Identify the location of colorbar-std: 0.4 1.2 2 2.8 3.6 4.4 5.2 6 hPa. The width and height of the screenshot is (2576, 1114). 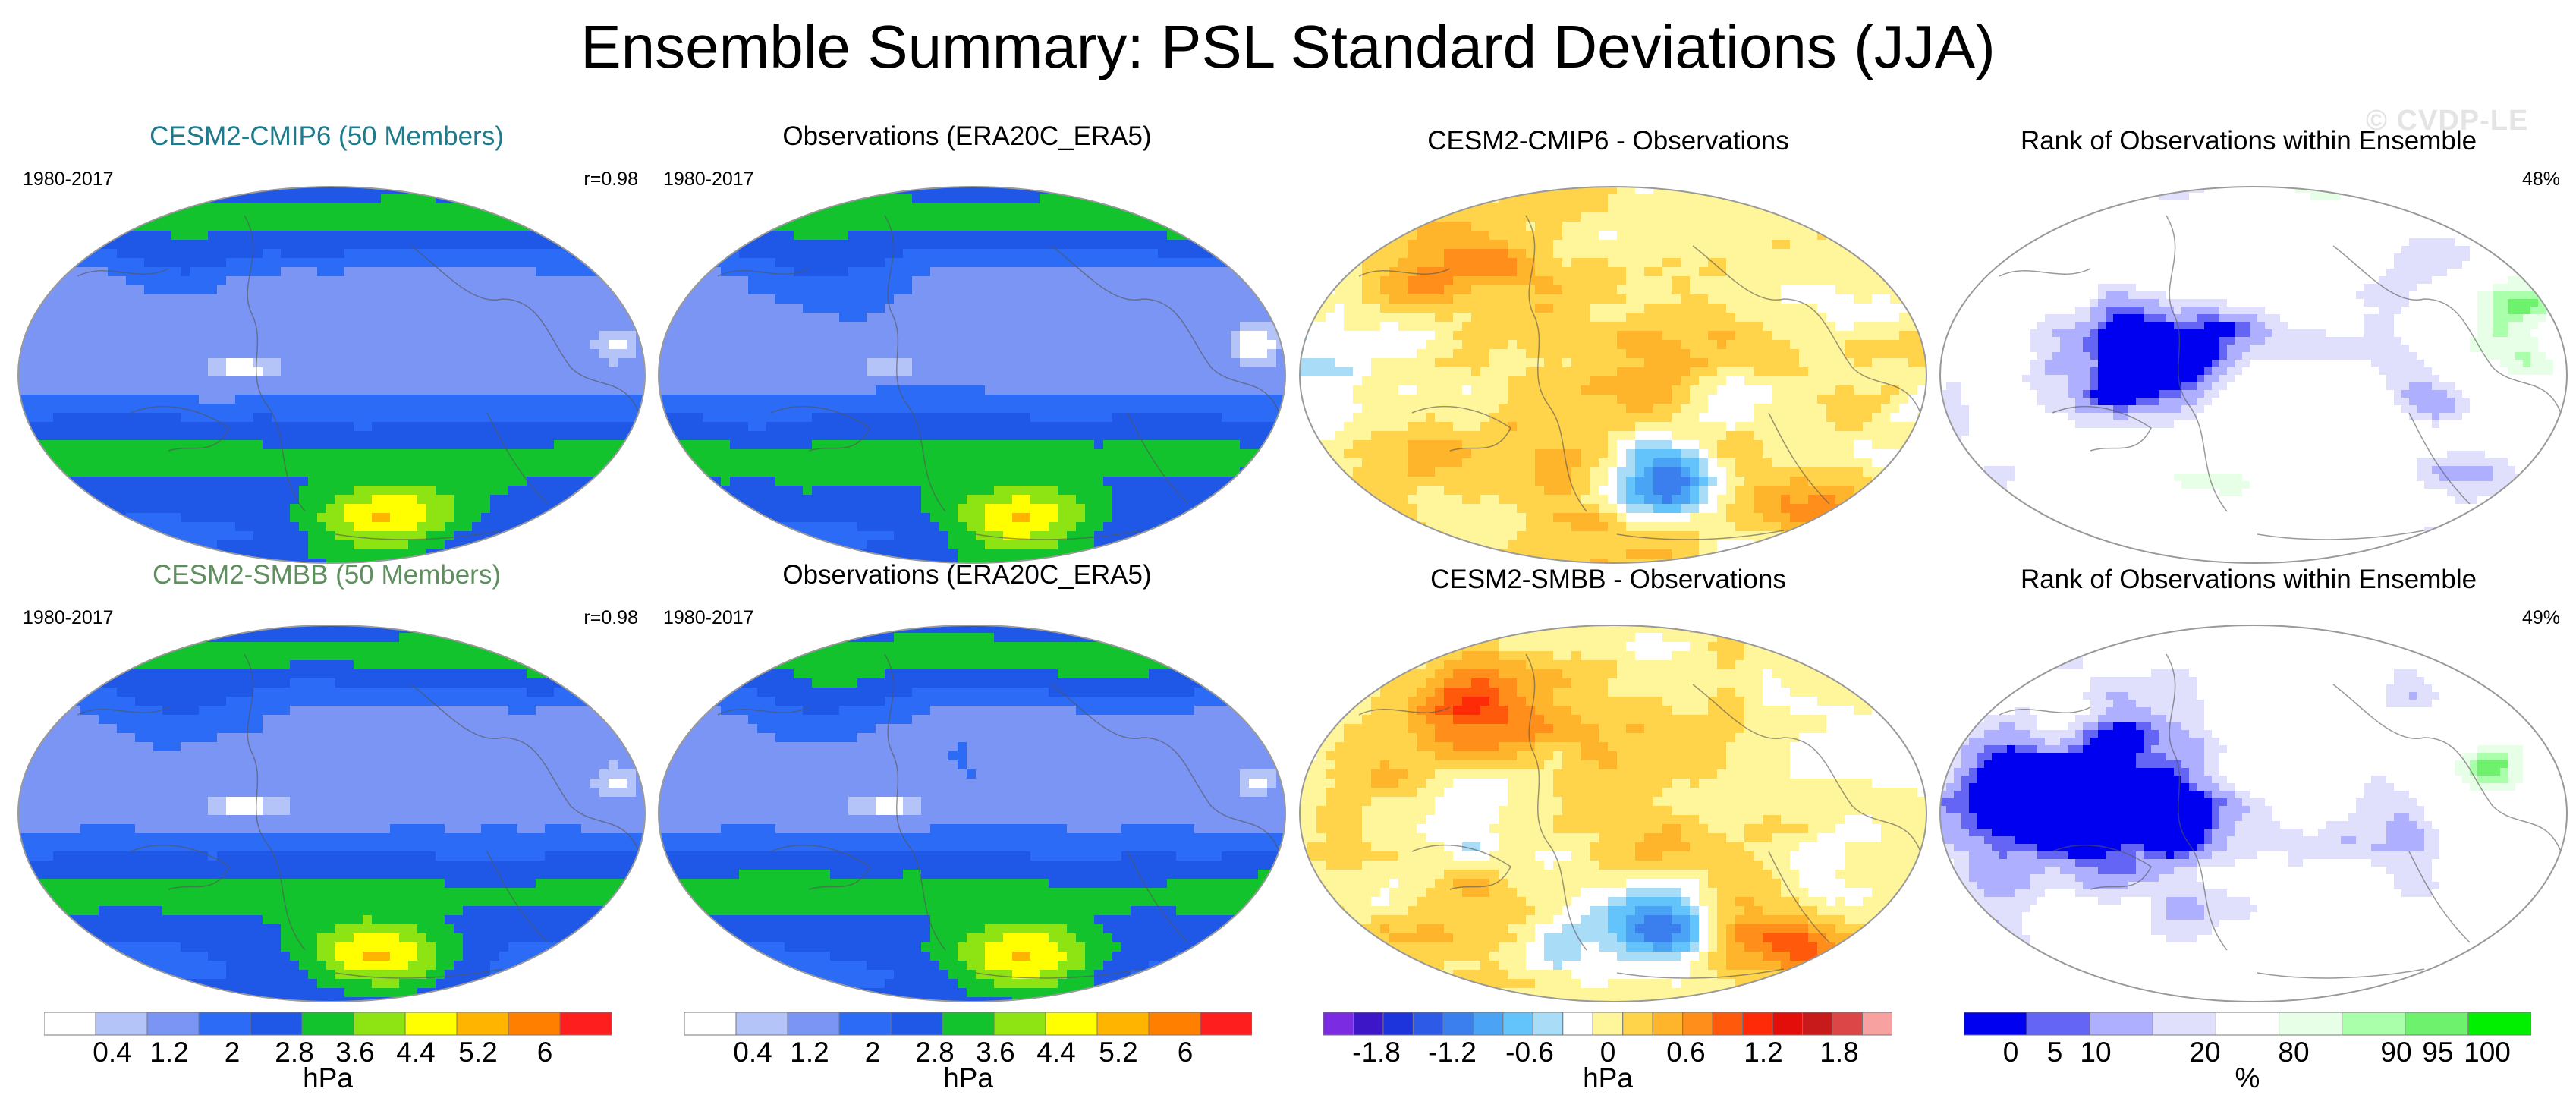
(968, 1057).